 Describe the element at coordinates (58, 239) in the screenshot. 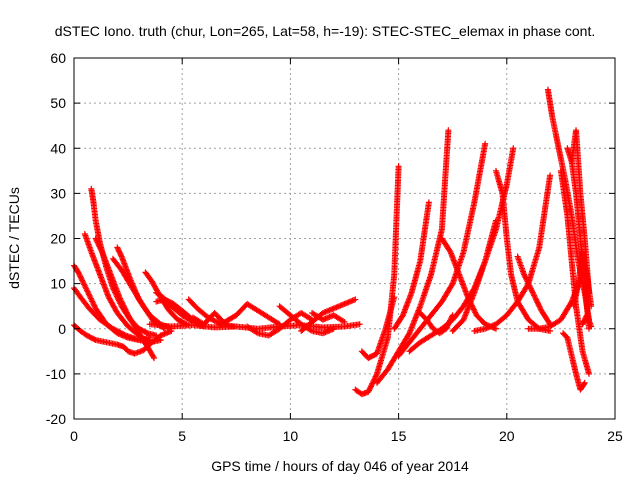

I see `y-tick-label: 20` at that location.